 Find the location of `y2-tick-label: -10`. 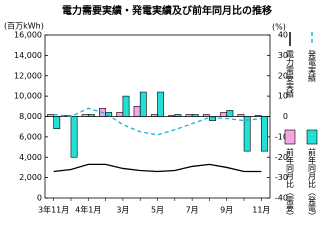

y2-tick-label: -10 is located at coordinates (281, 136).